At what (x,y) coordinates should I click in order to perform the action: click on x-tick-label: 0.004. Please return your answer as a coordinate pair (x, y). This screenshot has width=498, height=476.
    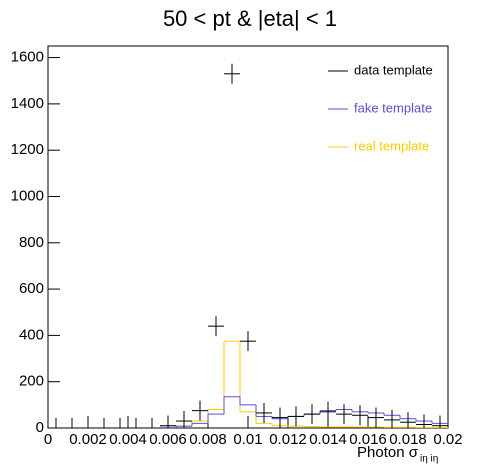
    Looking at the image, I should click on (128, 439).